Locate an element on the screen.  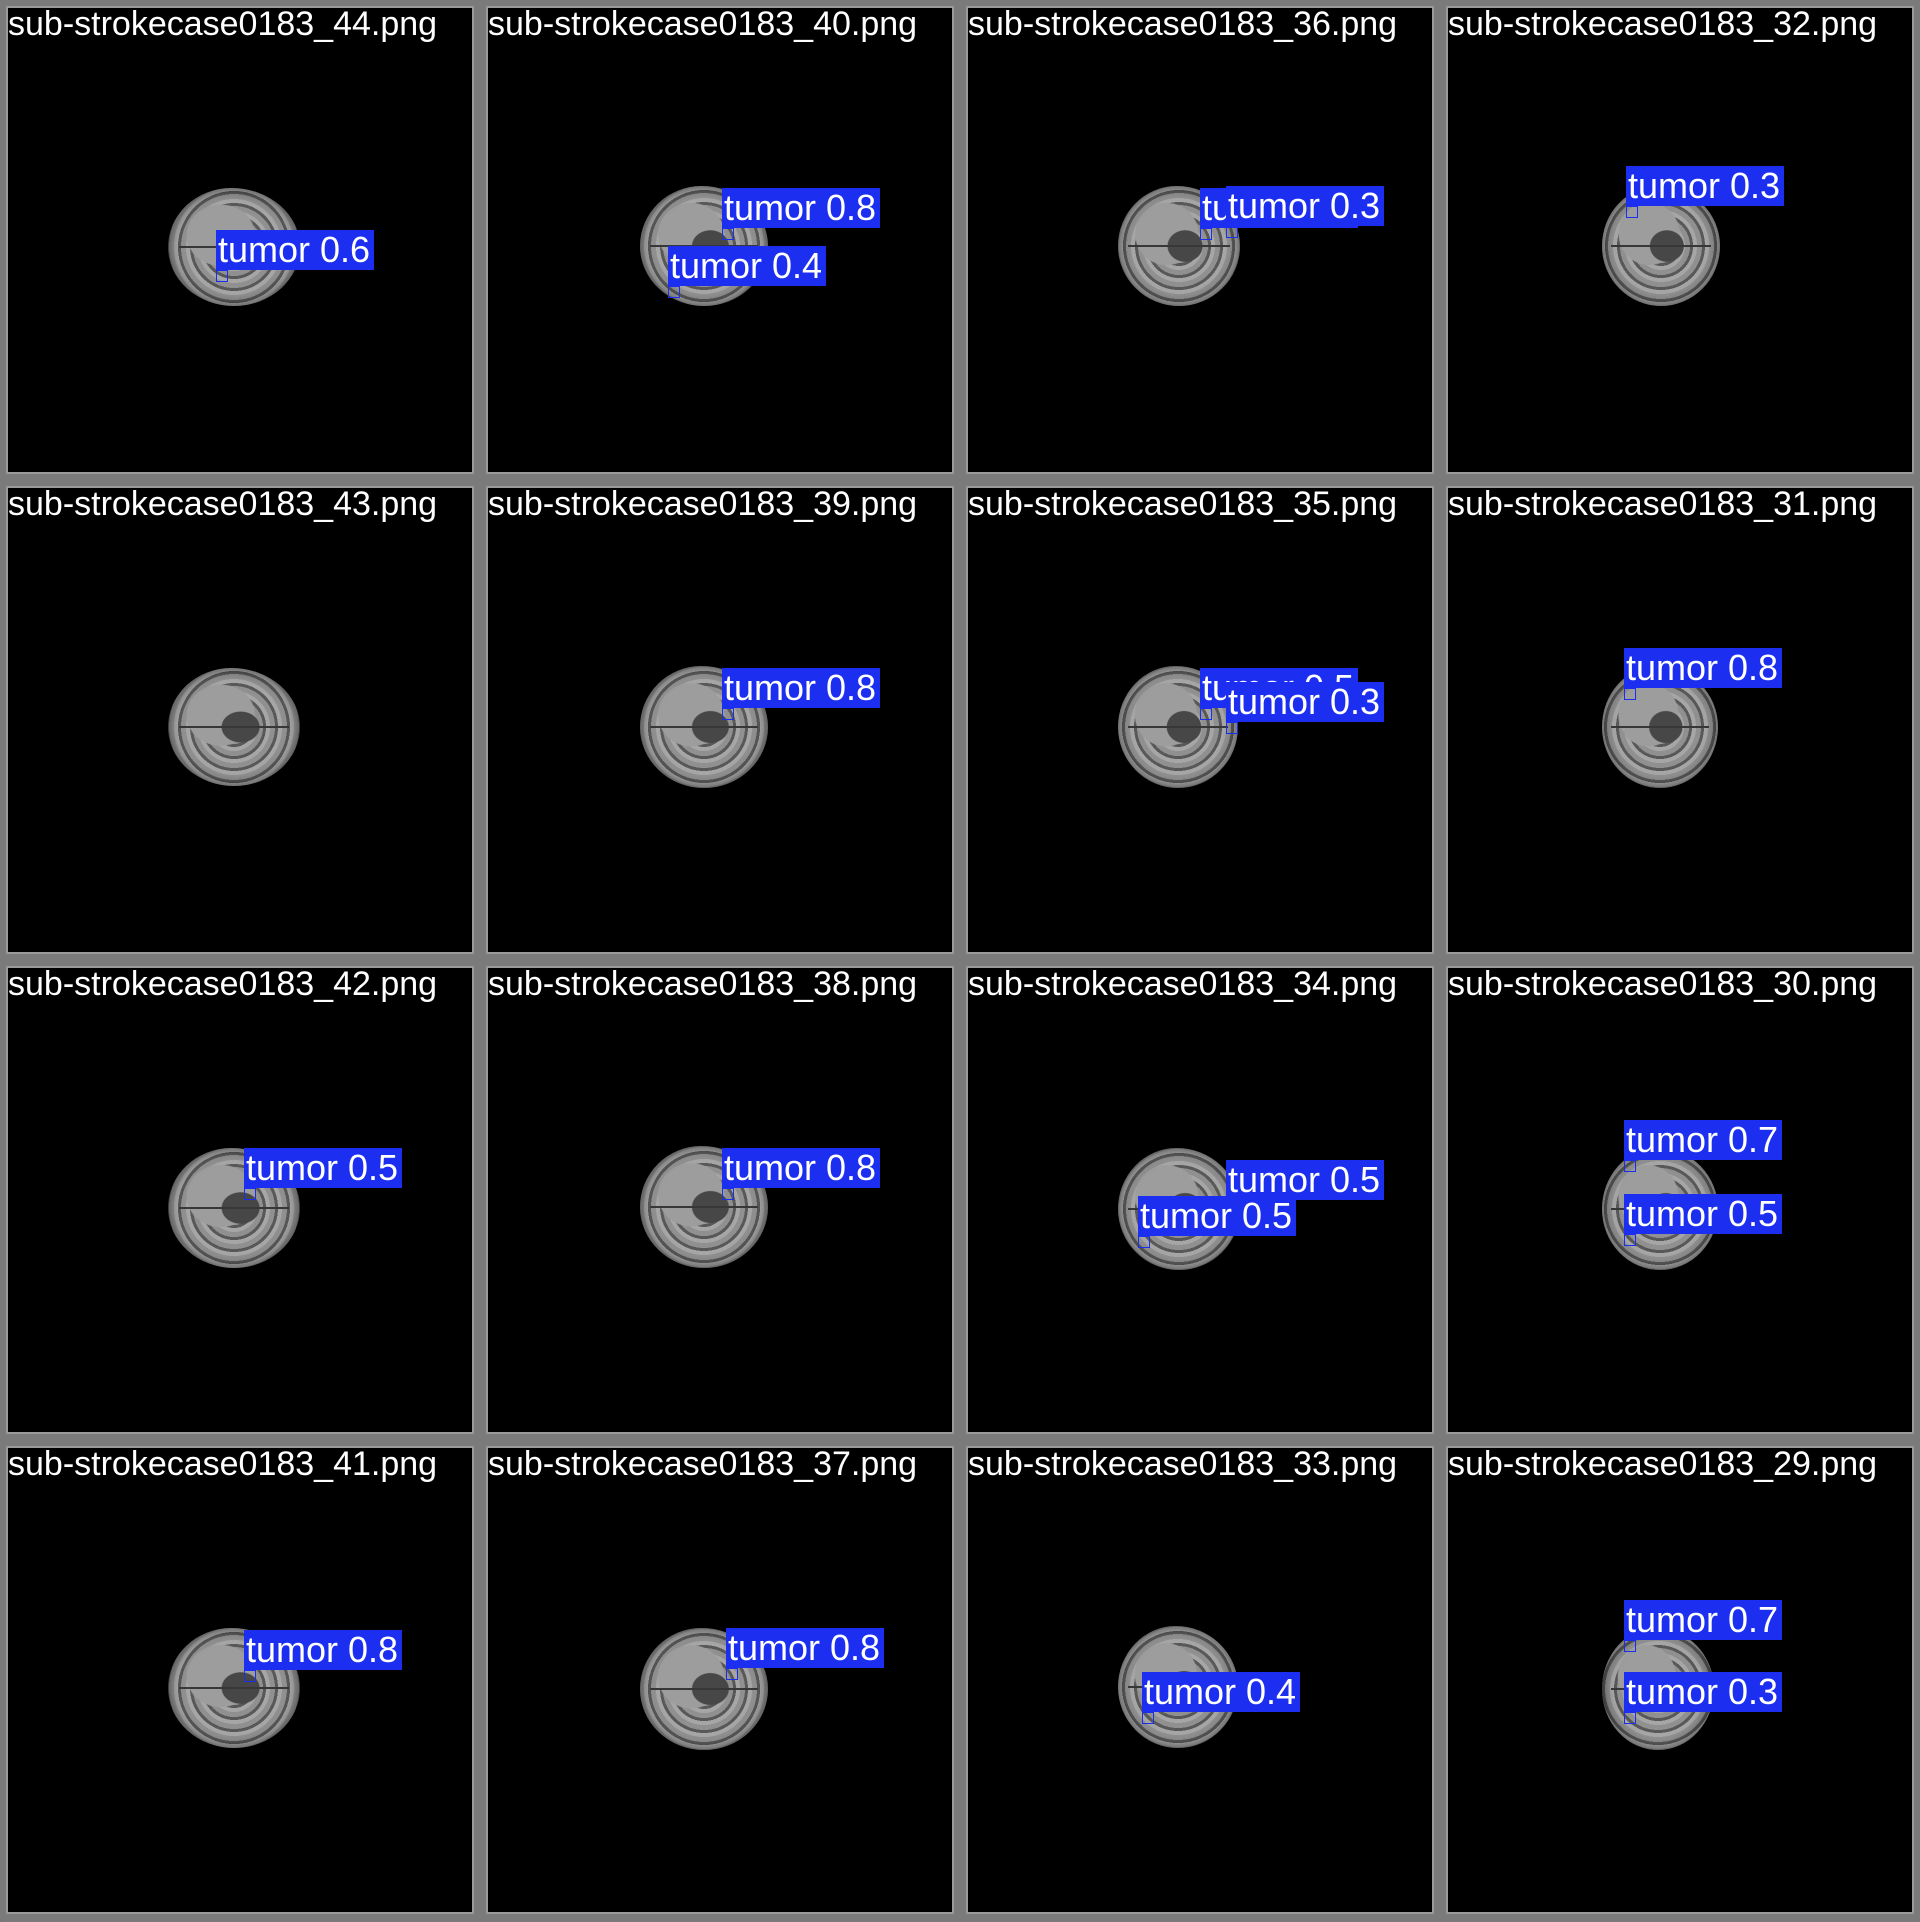
tile-filename: sub-strokecase0183_41.png is located at coordinates (223, 1464).